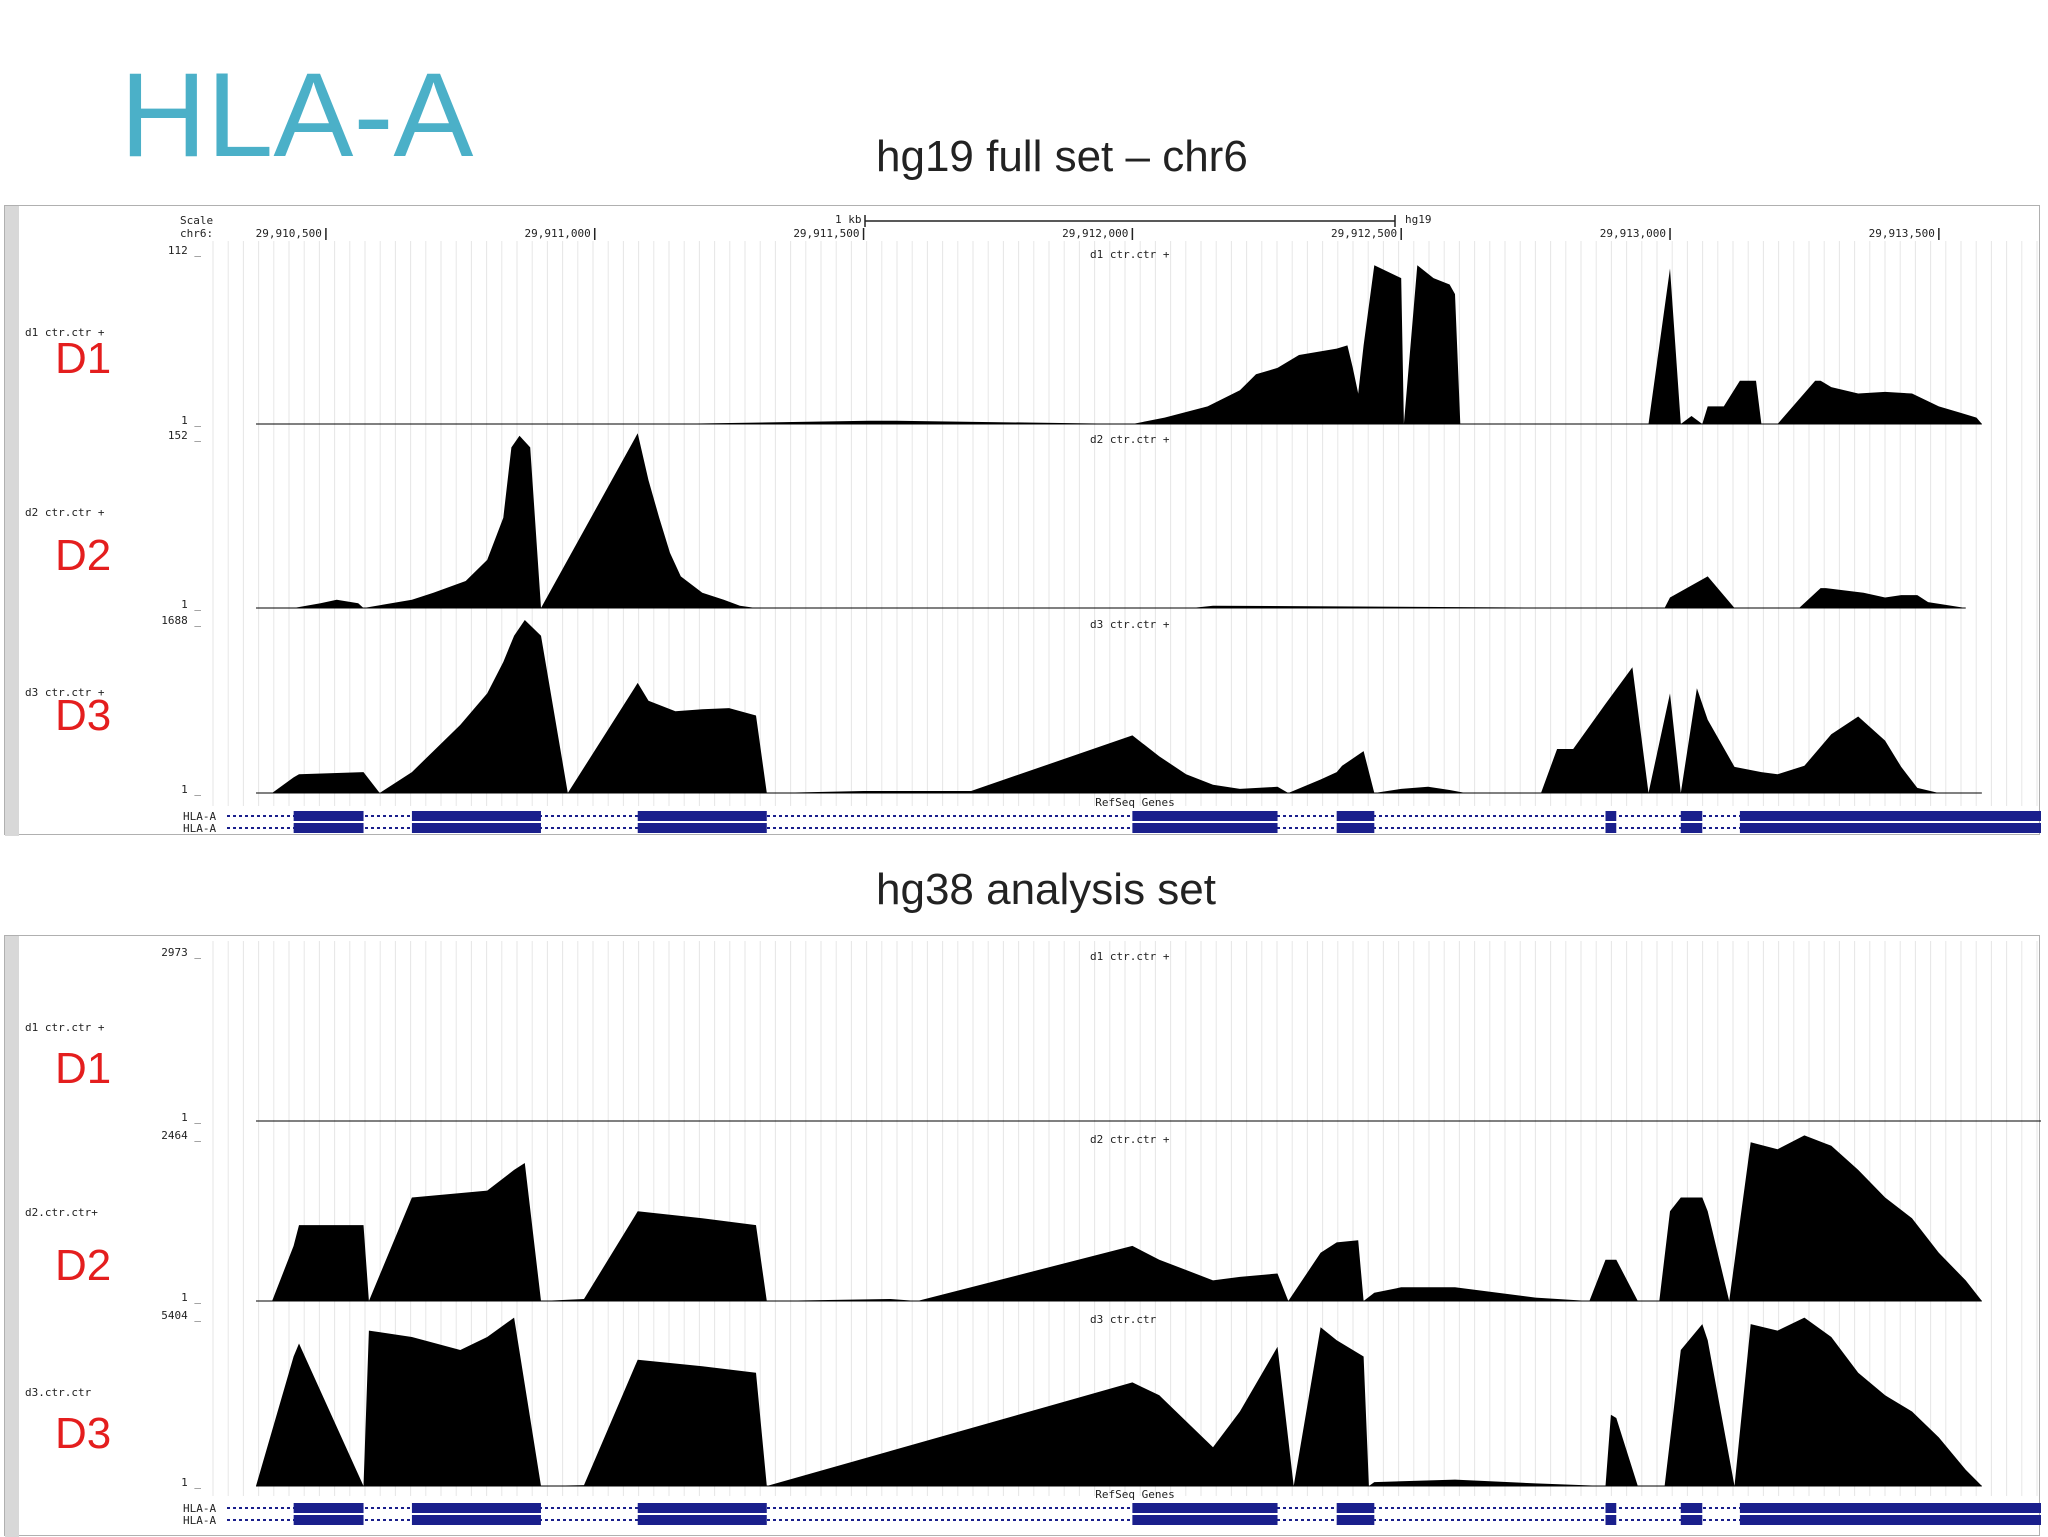 Image resolution: width=2048 pixels, height=1537 pixels. Describe the element at coordinates (58, 1392) in the screenshot. I see `track-label: d3.ctr.ctr` at that location.